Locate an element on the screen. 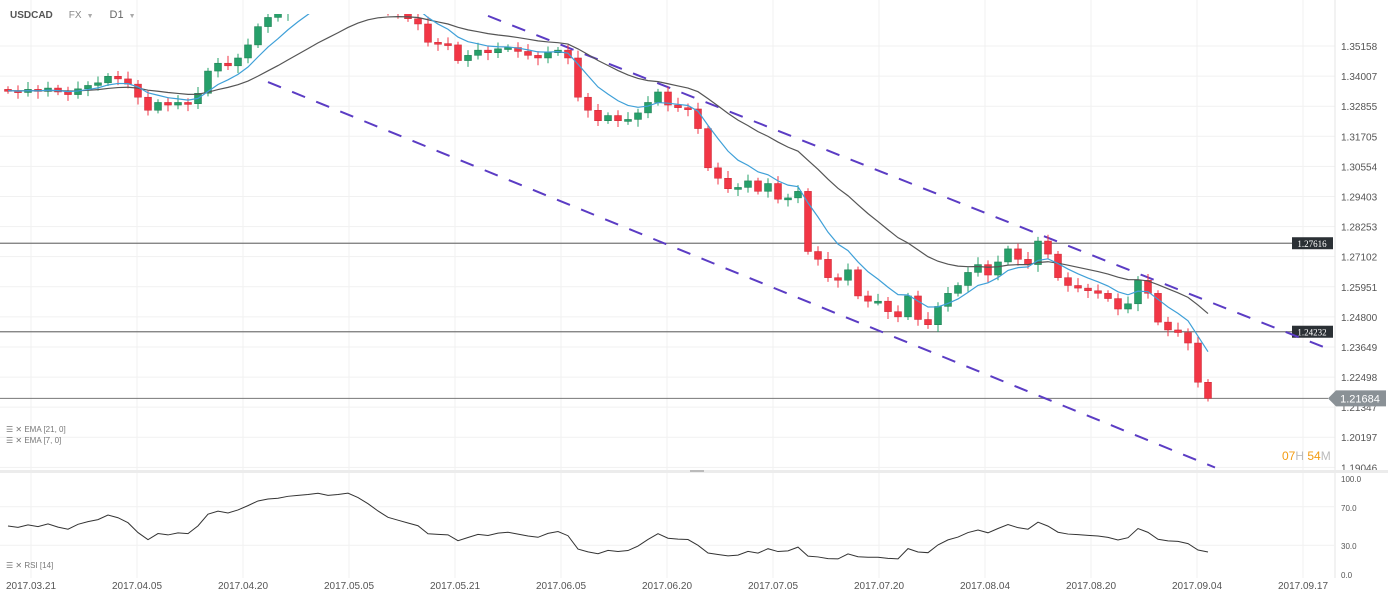 Image resolution: width=1388 pixels, height=598 pixels. price-tick-label: 1.34007 is located at coordinates (1359, 77).